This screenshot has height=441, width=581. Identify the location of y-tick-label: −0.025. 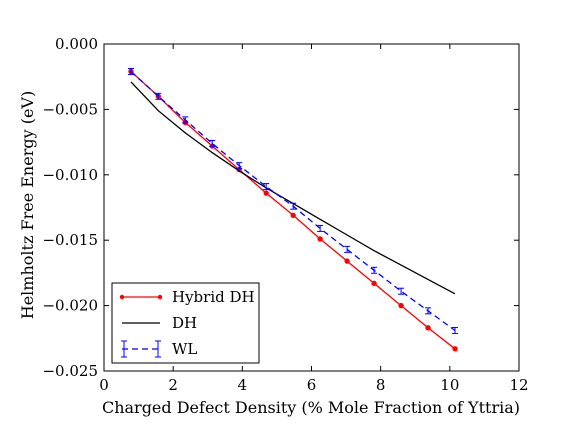
(70, 371).